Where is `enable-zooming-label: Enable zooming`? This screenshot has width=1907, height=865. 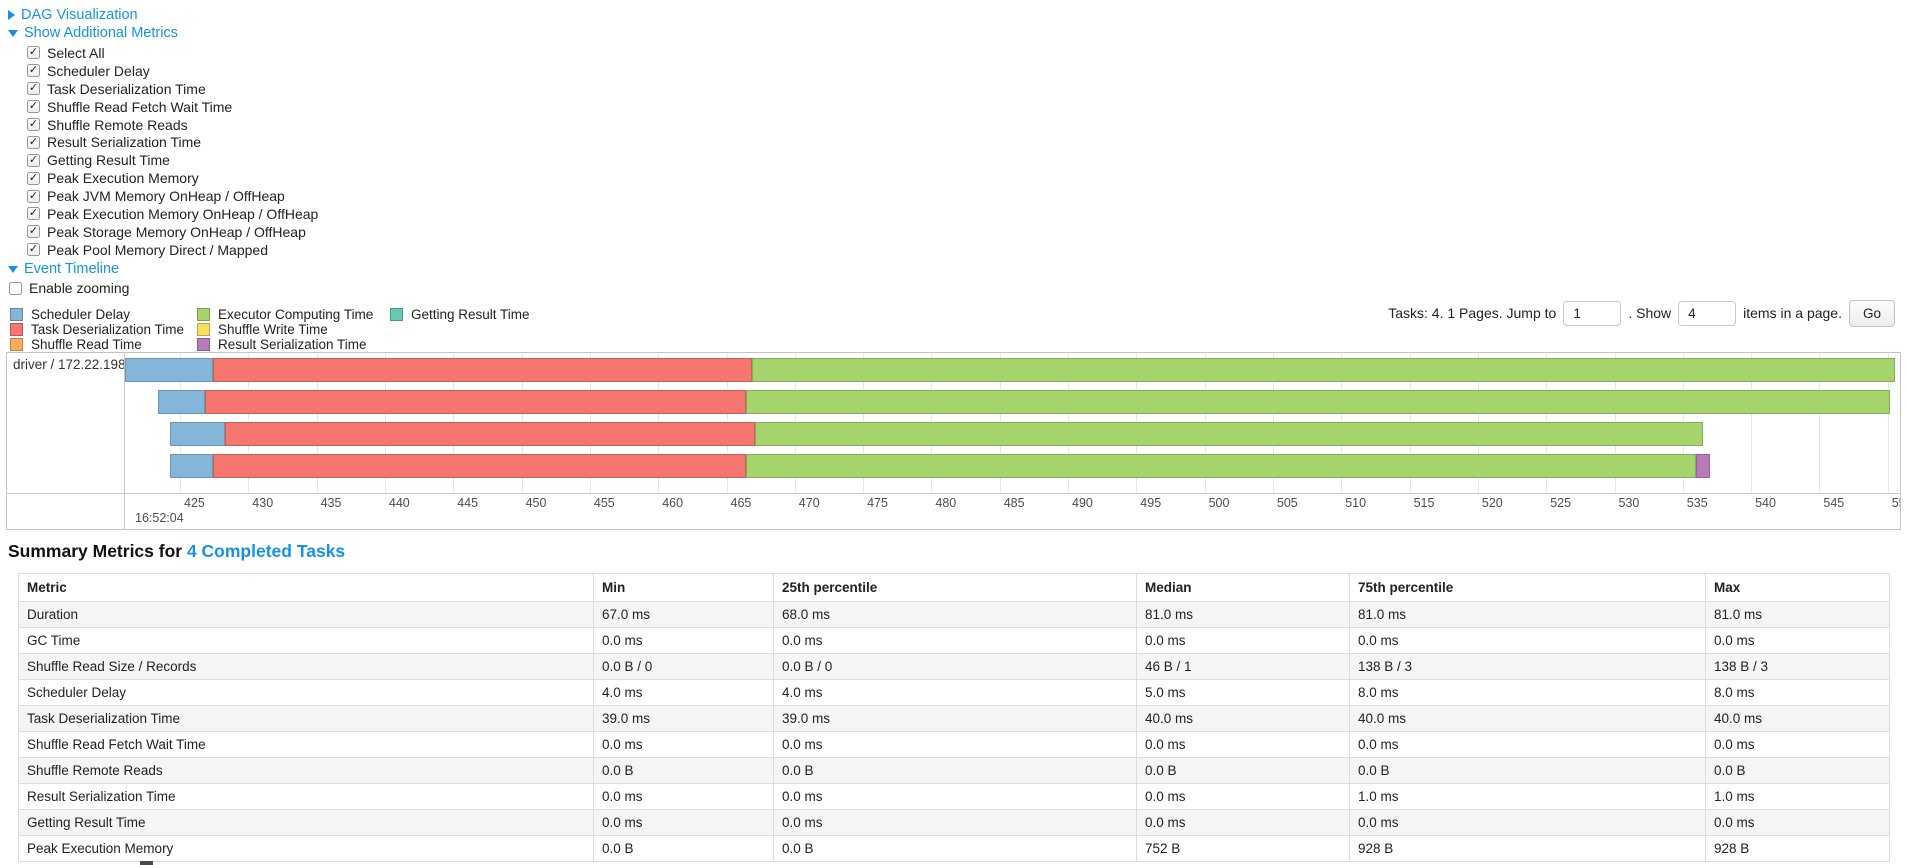 enable-zooming-label: Enable zooming is located at coordinates (79, 288).